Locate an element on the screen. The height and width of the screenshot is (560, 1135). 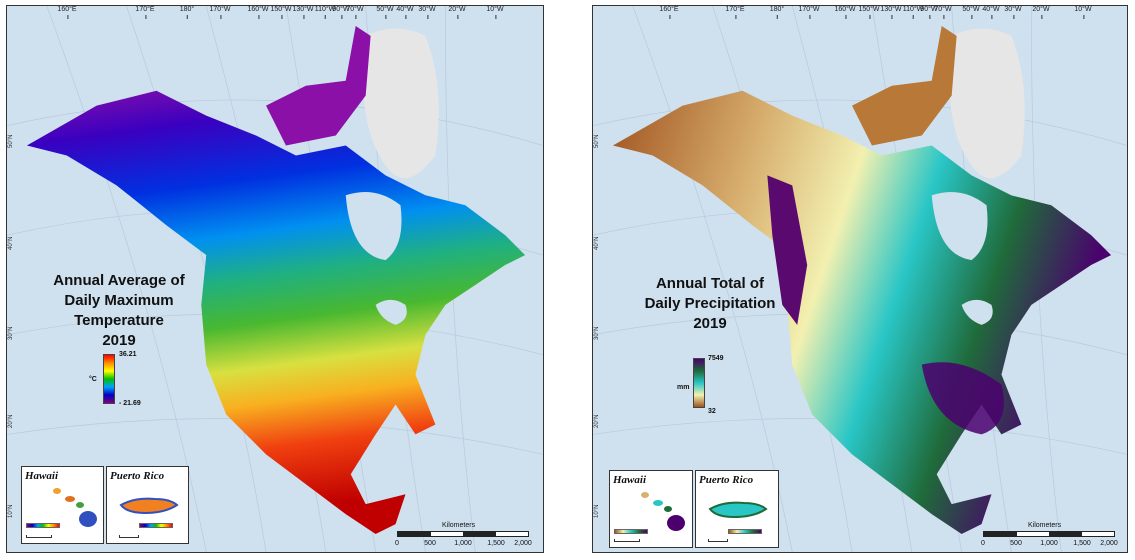
title-line: Annual Total of is located at coordinates (710, 283).